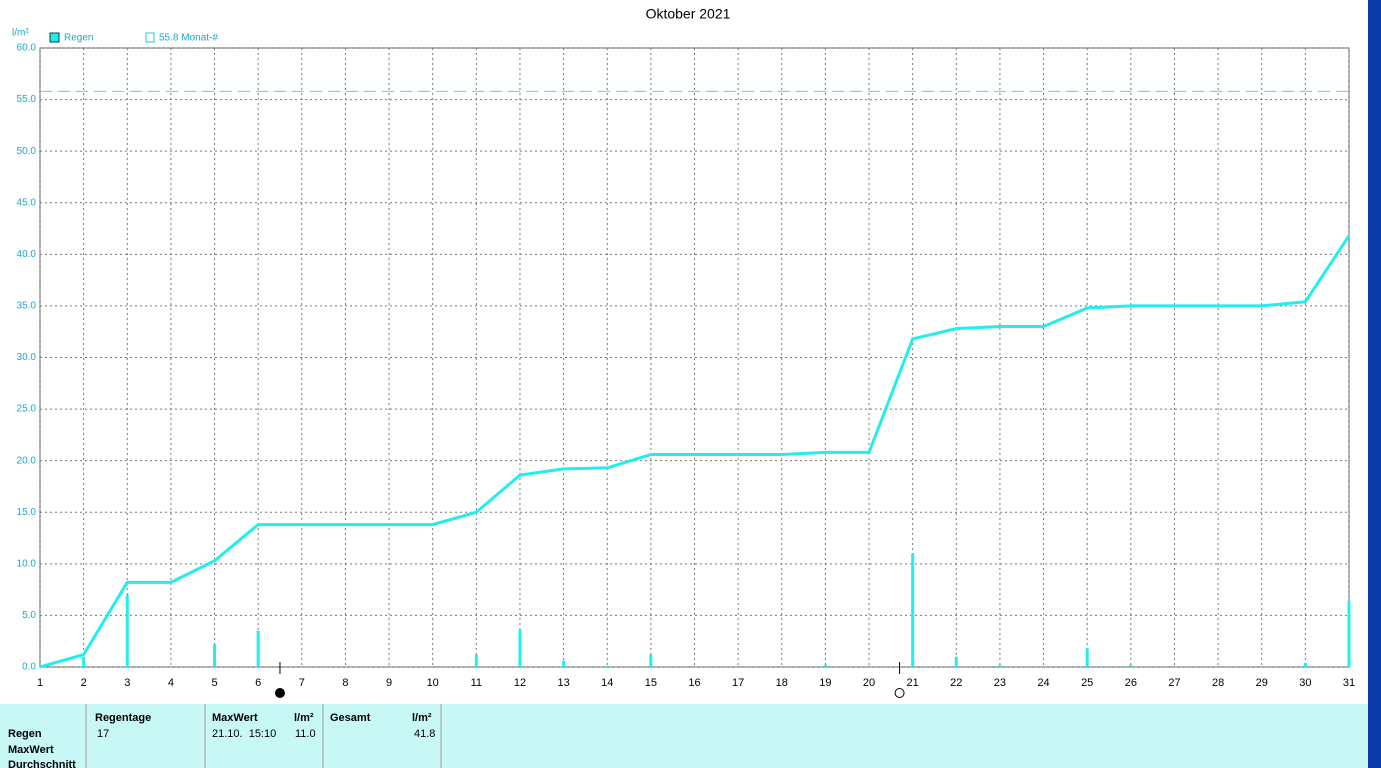 The image size is (1381, 768). I want to click on row-label: MaxWert, so click(31, 750).